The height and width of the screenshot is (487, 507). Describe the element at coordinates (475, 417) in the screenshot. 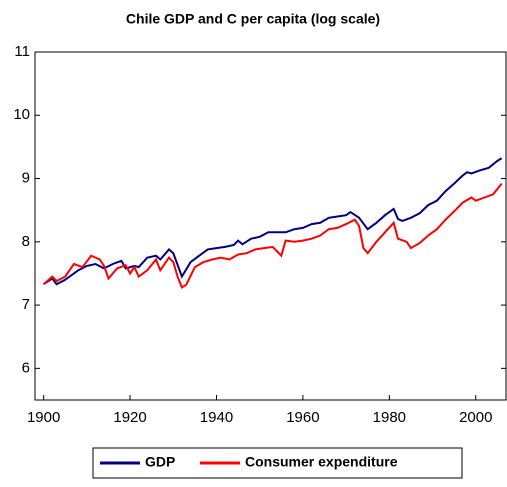

I see `x-tick-label: 2000` at that location.